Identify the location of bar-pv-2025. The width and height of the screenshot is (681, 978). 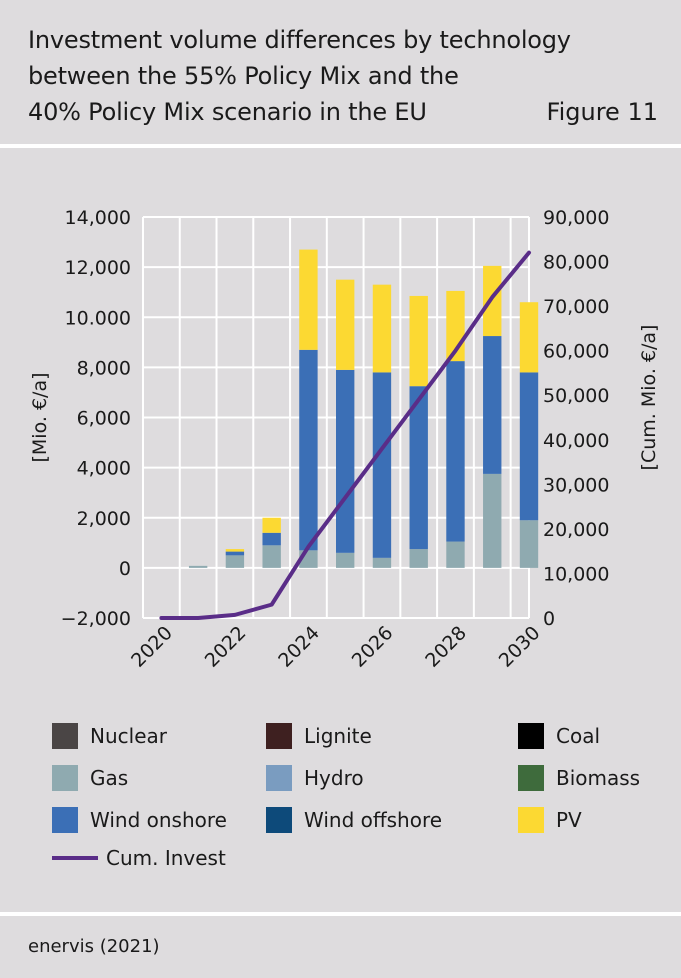
(345, 324).